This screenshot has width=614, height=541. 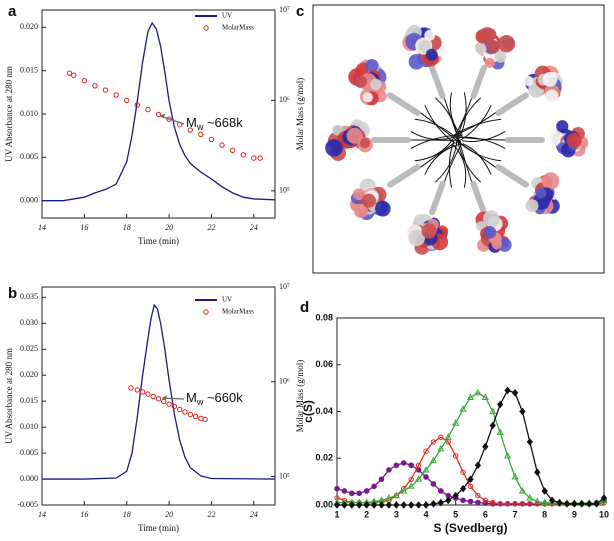 What do you see at coordinates (514, 514) in the screenshot?
I see `x-tick-label: 7` at bounding box center [514, 514].